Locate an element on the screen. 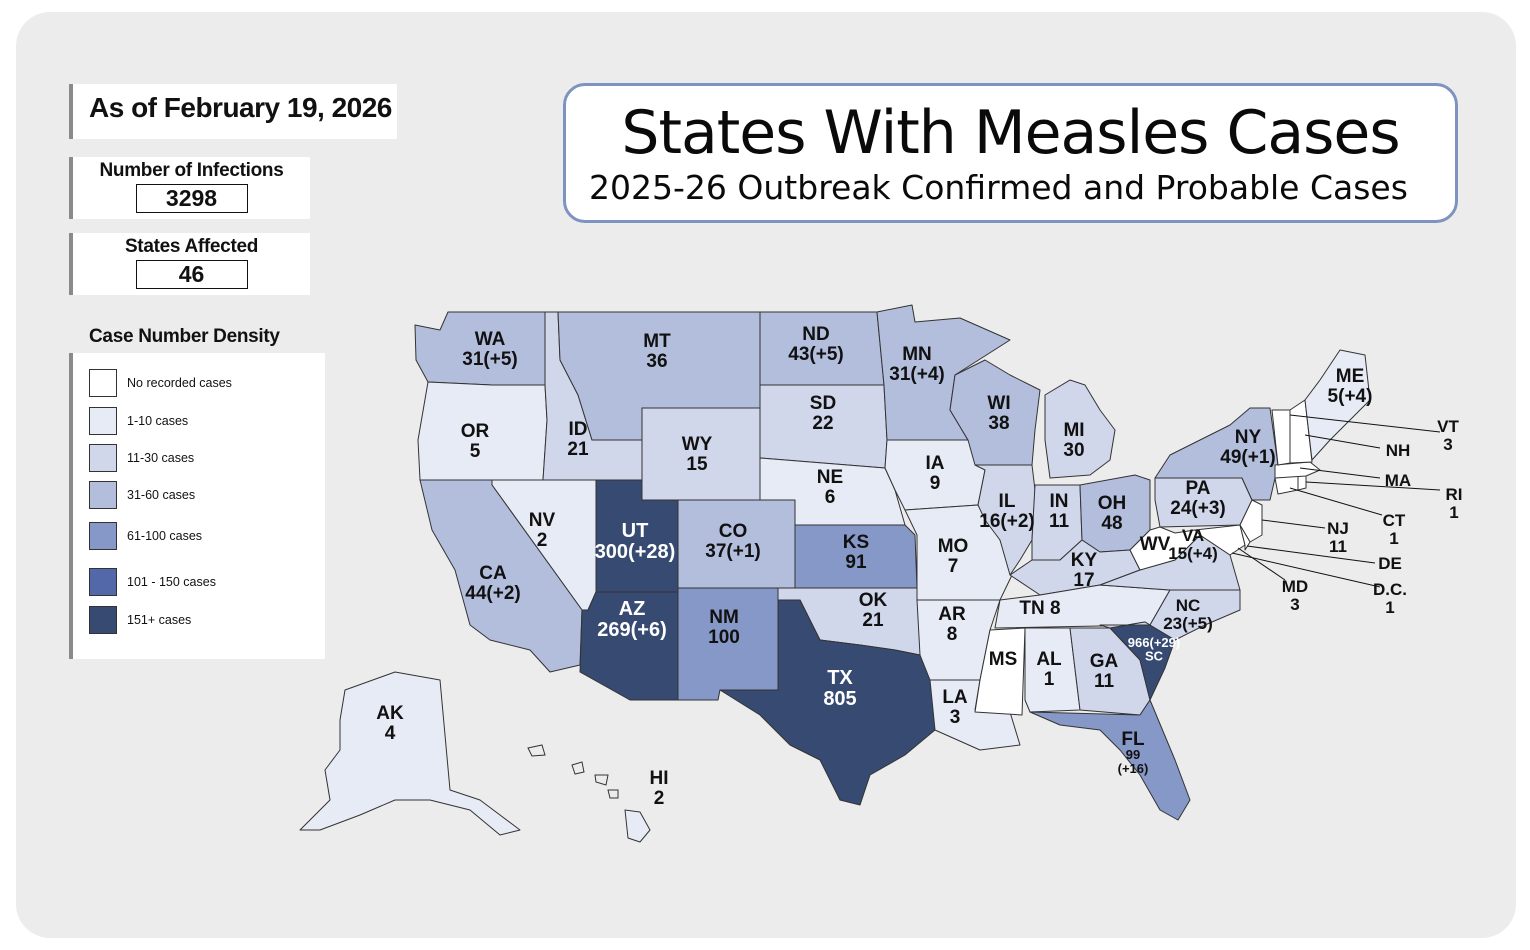 This screenshot has width=1530, height=950. callout-label-ri: RI is located at coordinates (1454, 494).